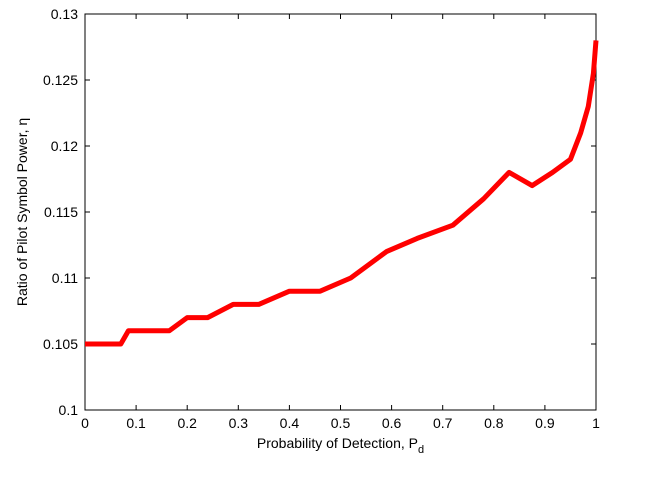  Describe the element at coordinates (22, 212) in the screenshot. I see `y-axis-label: Ratio of Pilot Symbol Power, η` at that location.